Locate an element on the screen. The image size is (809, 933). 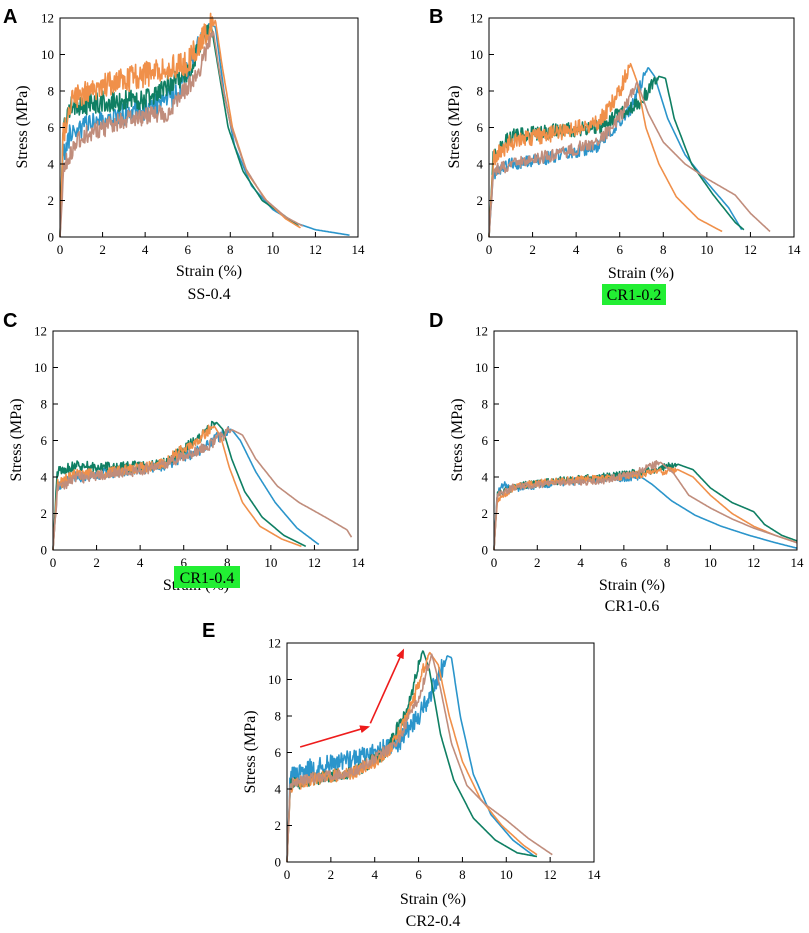
panel-letter: D is located at coordinates (436, 321).